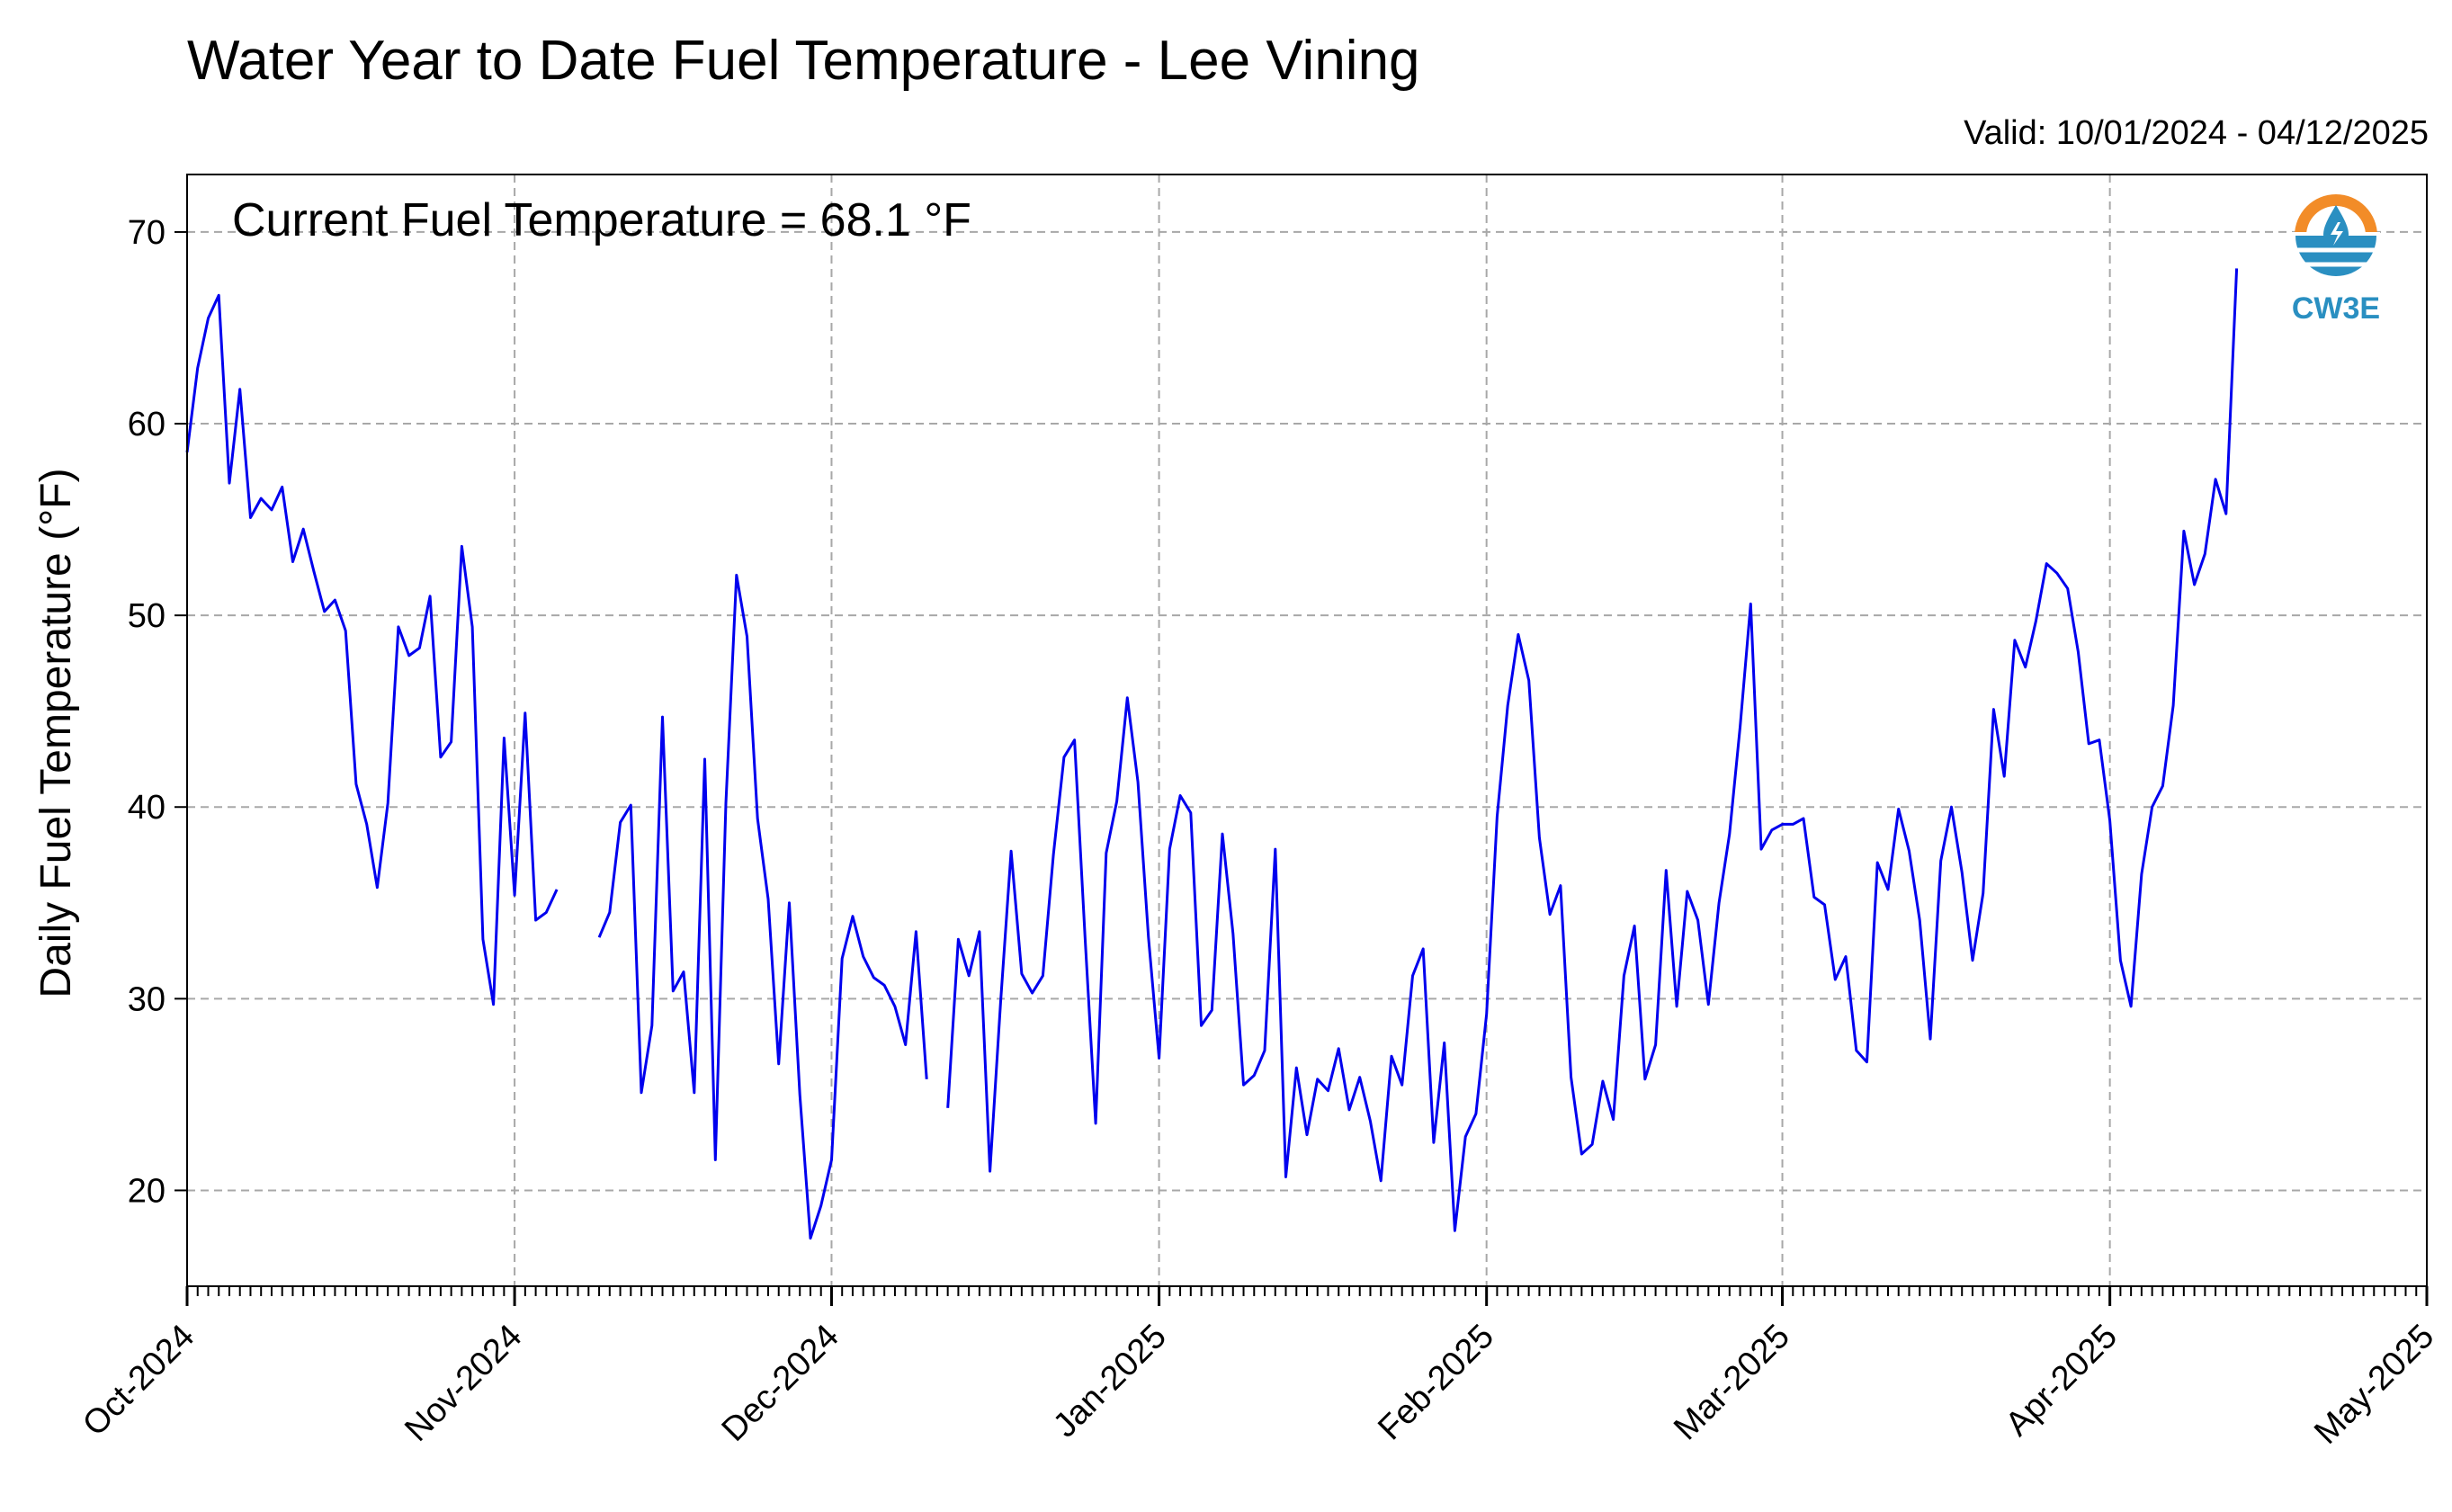  What do you see at coordinates (147, 1191) in the screenshot?
I see `y-tick-label: 20` at bounding box center [147, 1191].